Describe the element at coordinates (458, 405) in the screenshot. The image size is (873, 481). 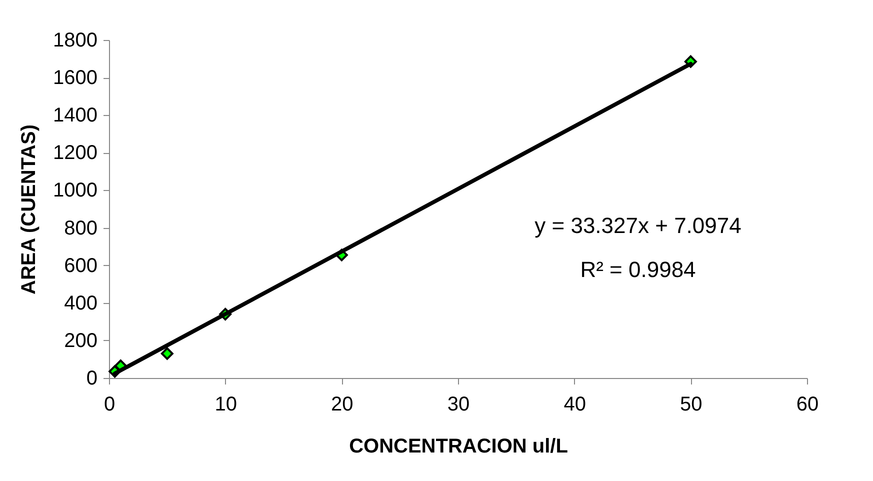
I see `x-tick-label: 30` at that location.